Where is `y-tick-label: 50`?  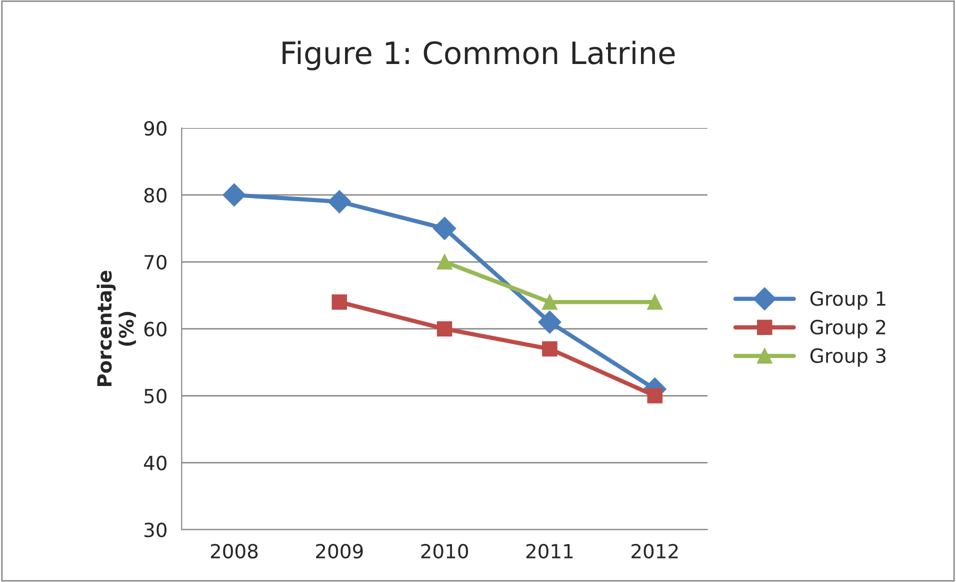 y-tick-label: 50 is located at coordinates (155, 396).